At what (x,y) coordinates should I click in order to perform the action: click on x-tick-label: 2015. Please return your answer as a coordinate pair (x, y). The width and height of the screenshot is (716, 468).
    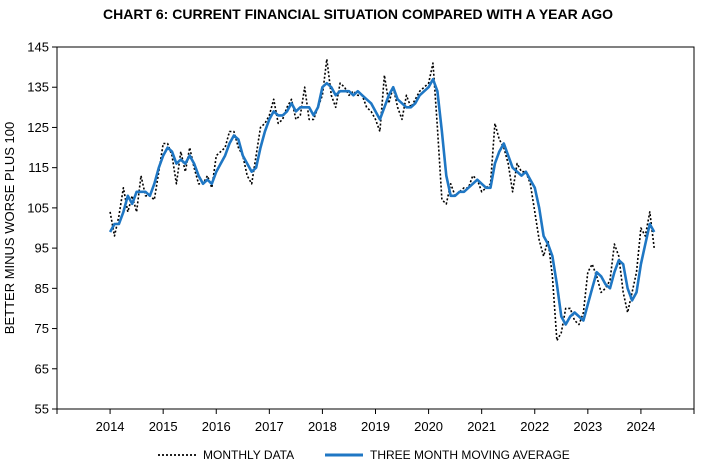
    Looking at the image, I should click on (163, 426).